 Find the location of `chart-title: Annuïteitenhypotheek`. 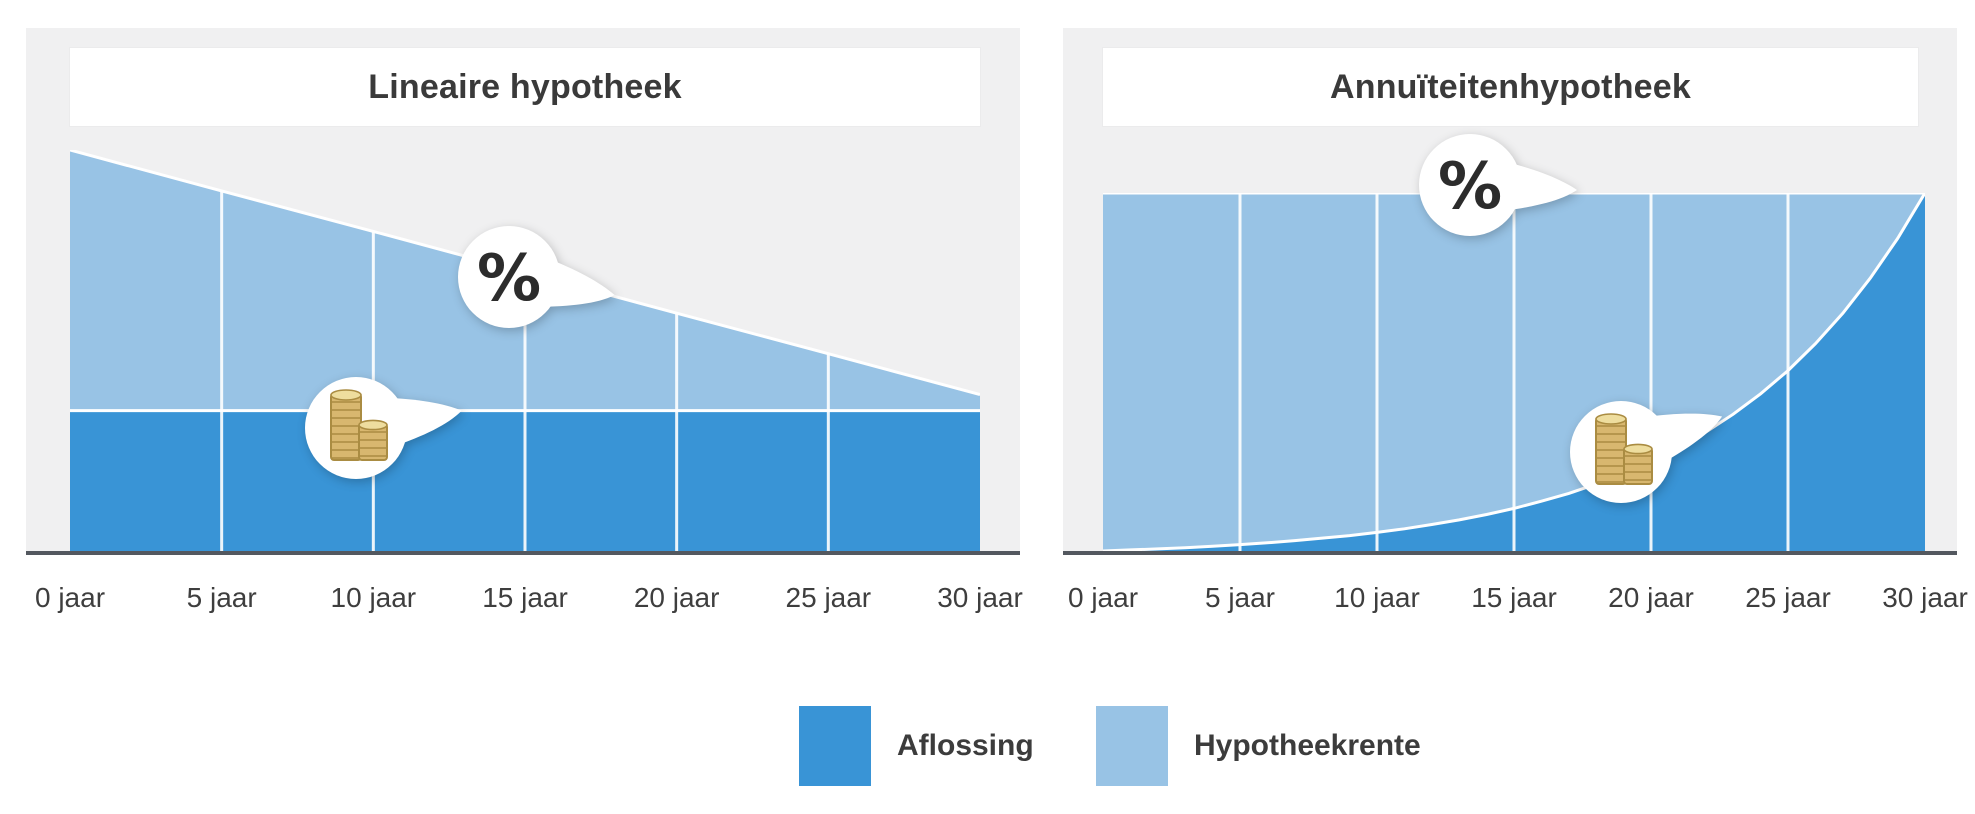

chart-title: Annuïteitenhypotheek is located at coordinates (1510, 86).